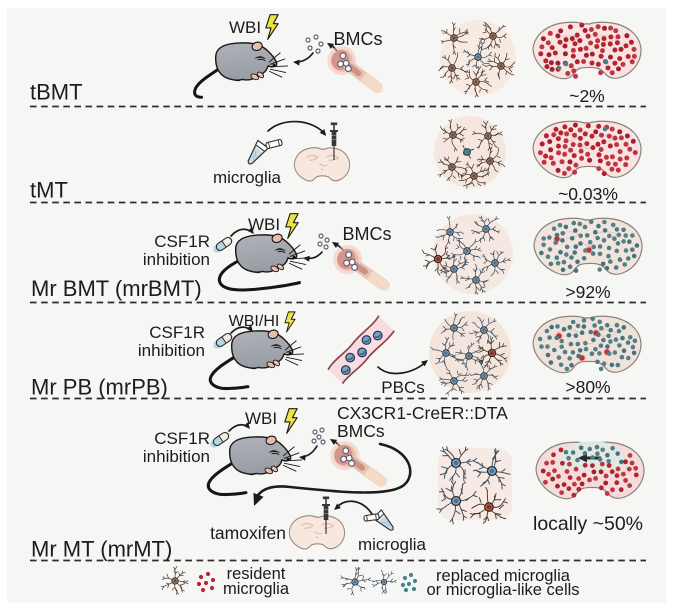  I want to click on svg-text: tMT, so click(49, 190).